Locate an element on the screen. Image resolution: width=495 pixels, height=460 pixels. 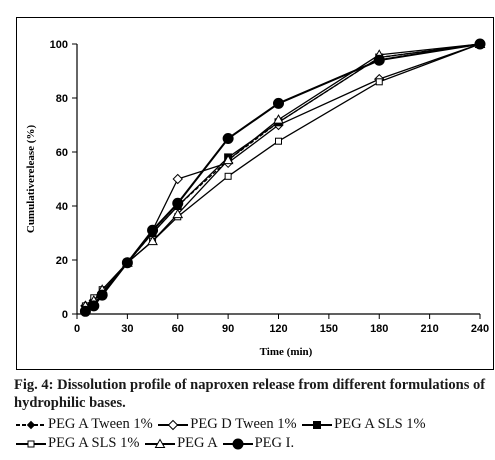
legend-item: PEG I. is located at coordinates (257, 443).